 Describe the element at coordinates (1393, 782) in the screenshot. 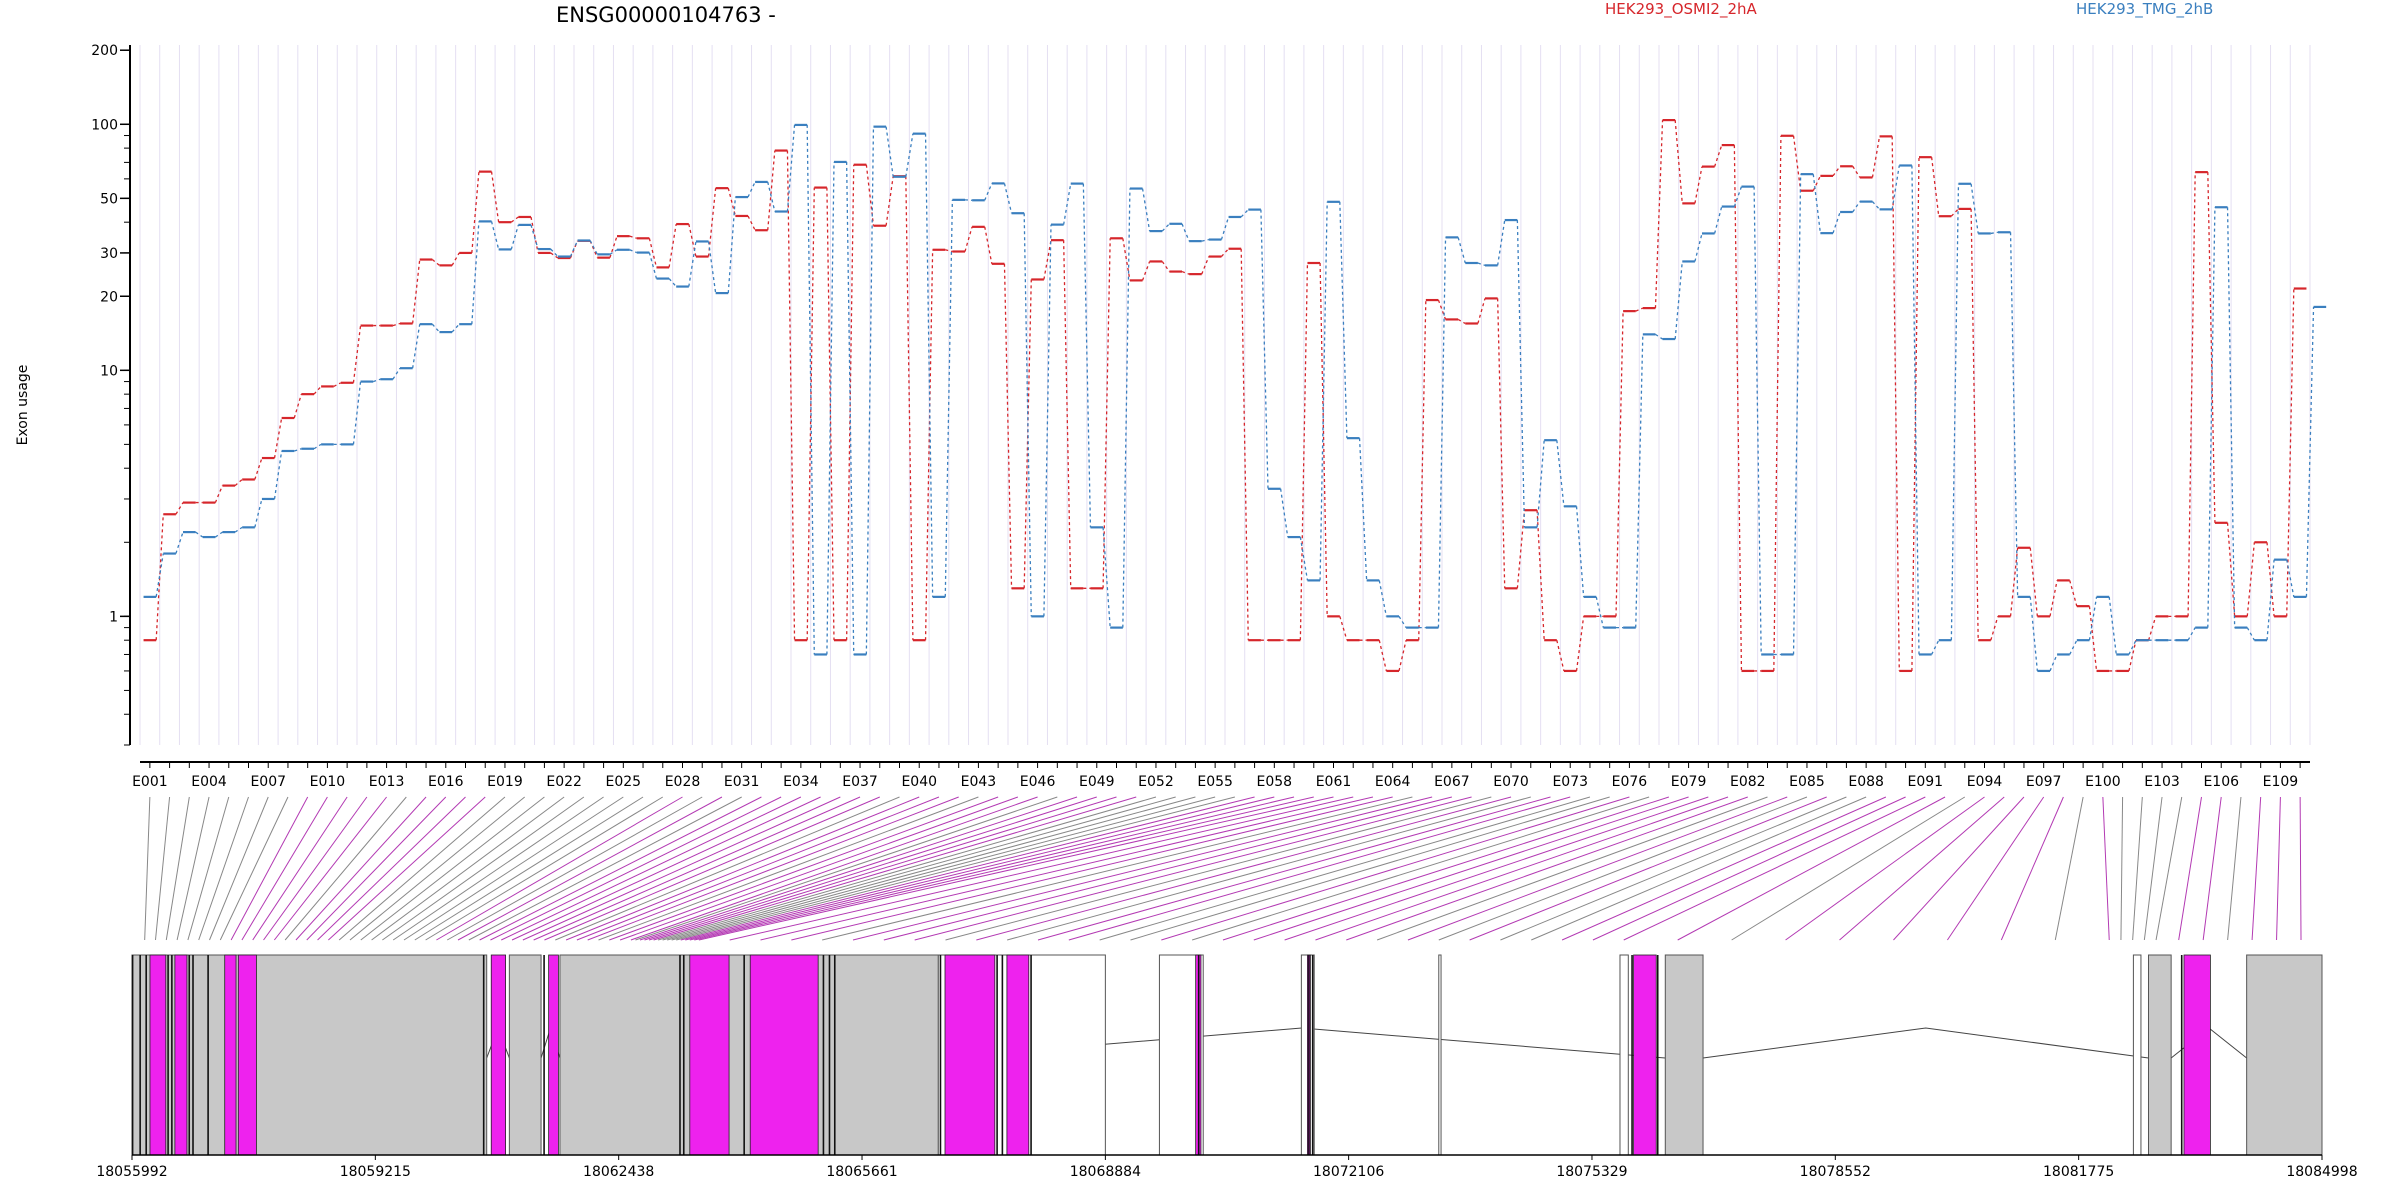

I see `exon-tick-label: E064` at that location.